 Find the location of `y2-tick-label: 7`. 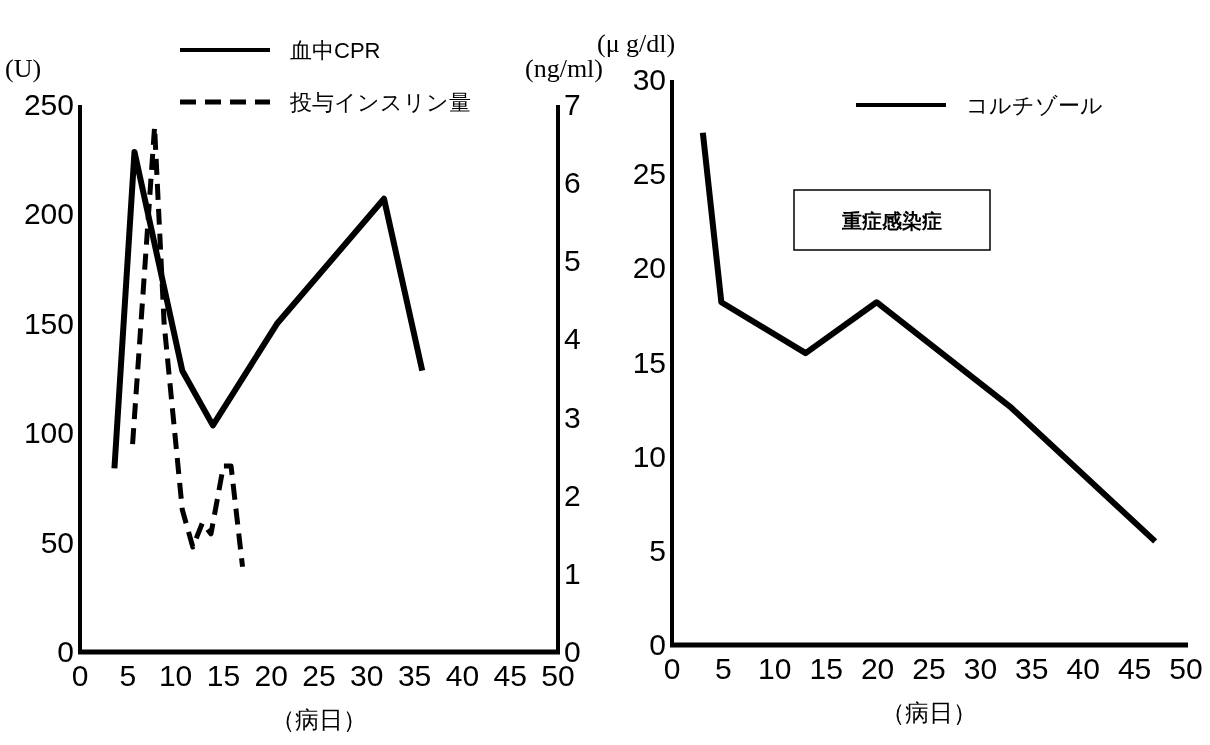

y2-tick-label: 7 is located at coordinates (572, 104).